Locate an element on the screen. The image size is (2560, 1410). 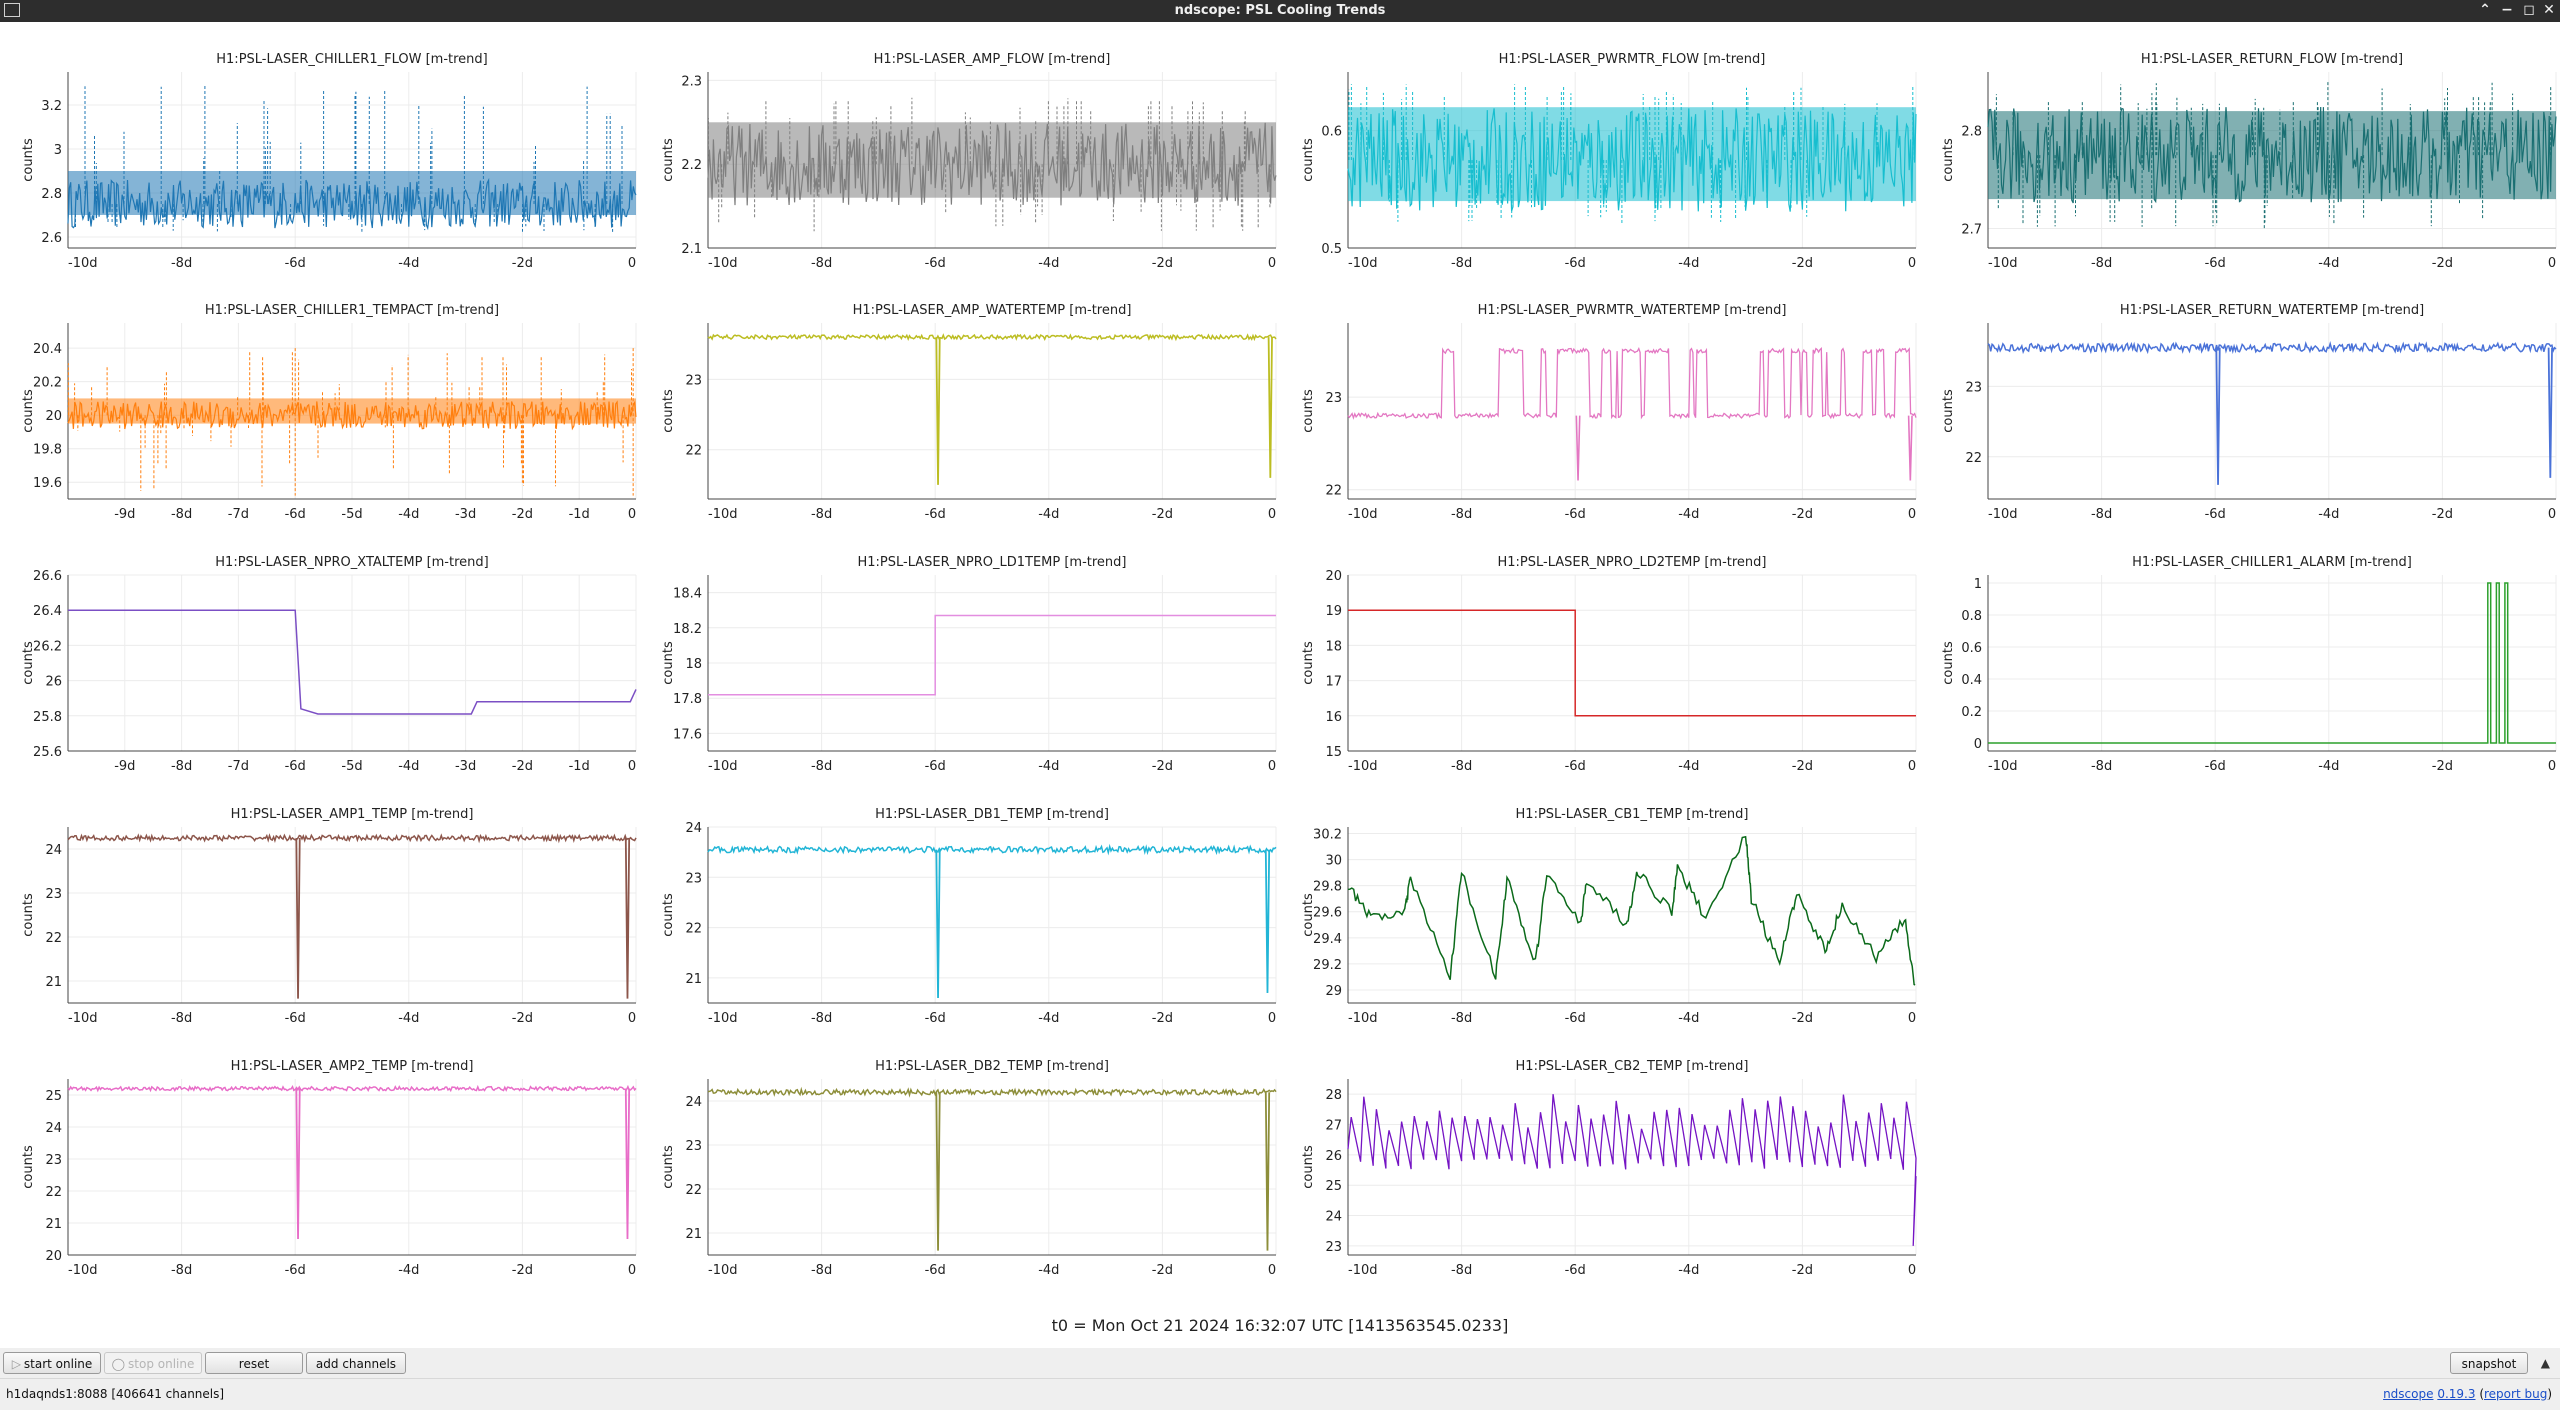
y-tick-label: 29.4 is located at coordinates (1327, 939).